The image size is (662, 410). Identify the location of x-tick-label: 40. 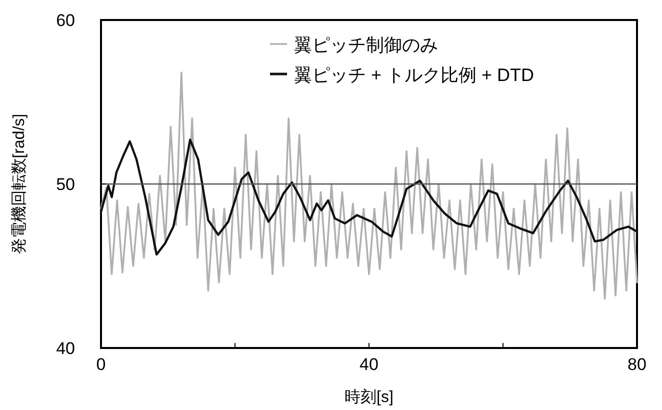
(369, 364).